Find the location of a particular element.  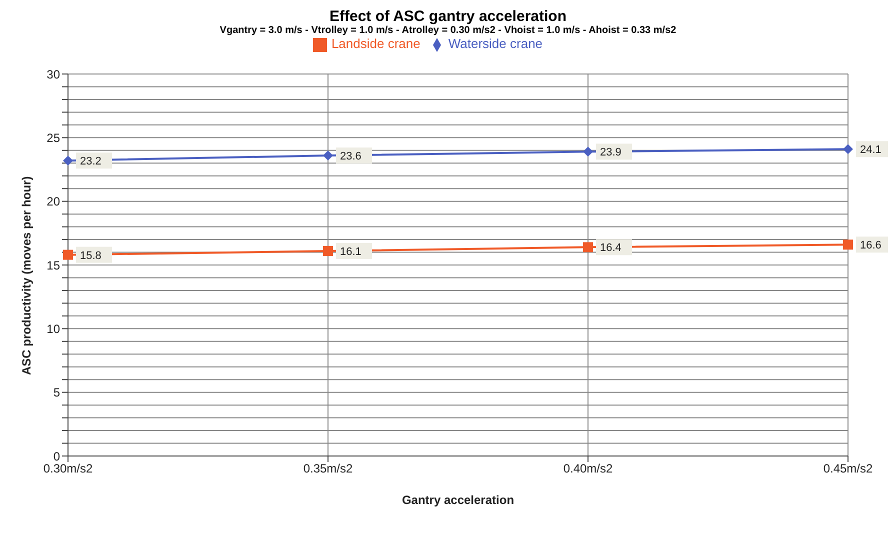

y-tick-label: 25 is located at coordinates (53, 137).